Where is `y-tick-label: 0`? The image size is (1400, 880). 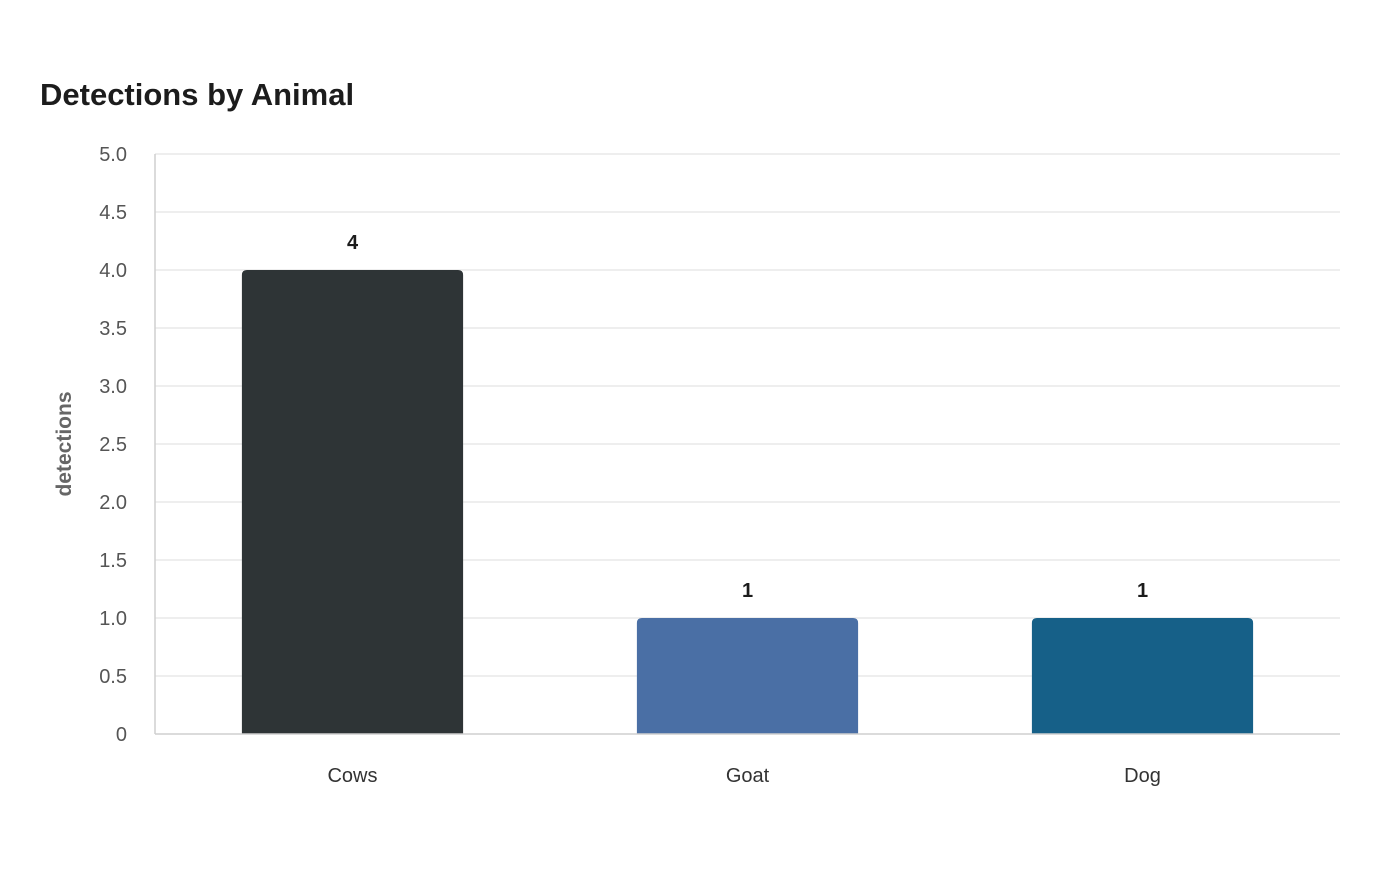
y-tick-label: 0 is located at coordinates (121, 735).